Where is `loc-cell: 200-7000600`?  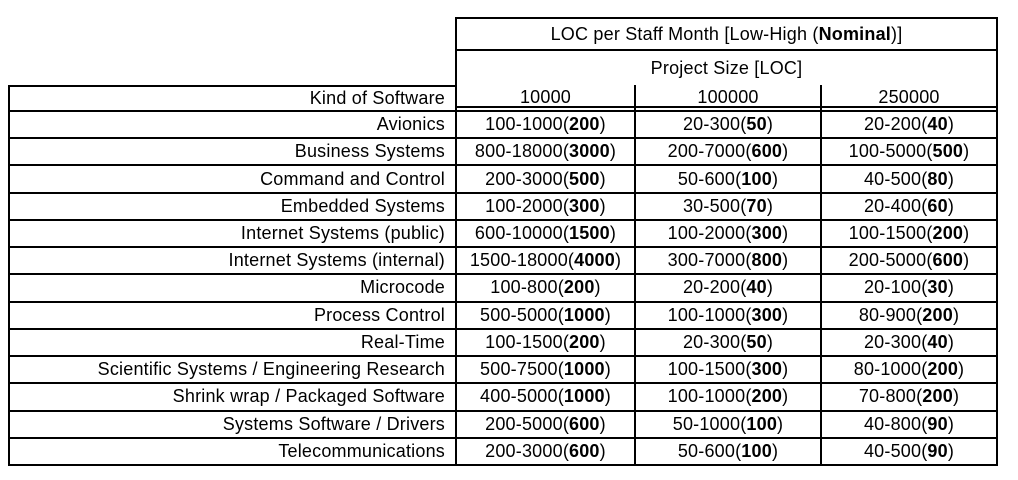
loc-cell: 200-7000600 is located at coordinates (727, 153).